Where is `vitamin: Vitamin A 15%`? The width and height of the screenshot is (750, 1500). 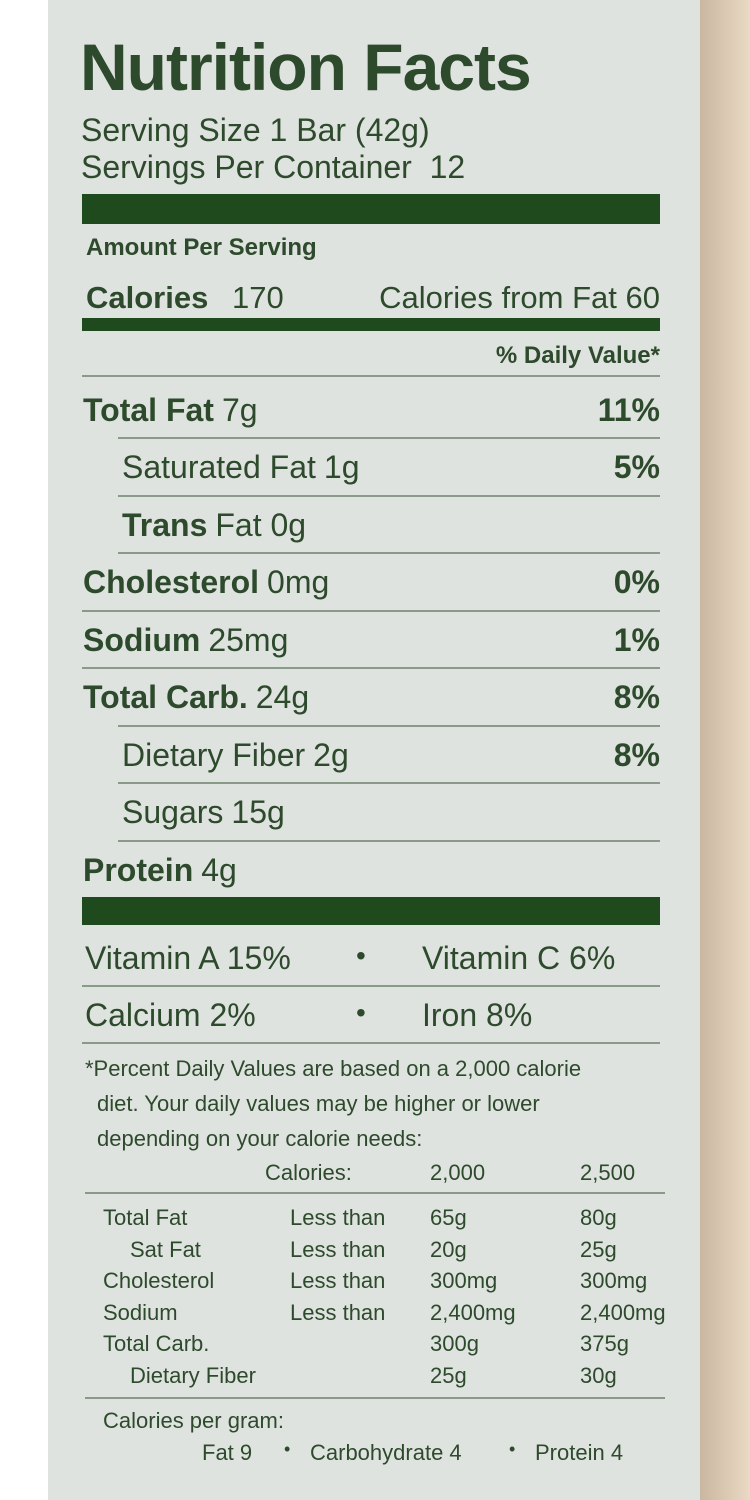 vitamin: Vitamin A 15% is located at coordinates (188, 957).